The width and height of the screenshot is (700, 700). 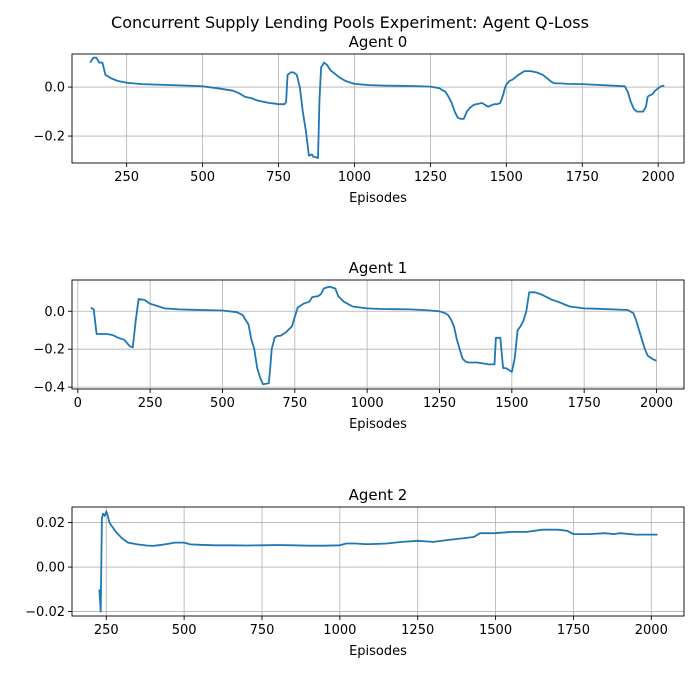 I want to click on y-tick-label: 0.02, so click(x=50, y=523).